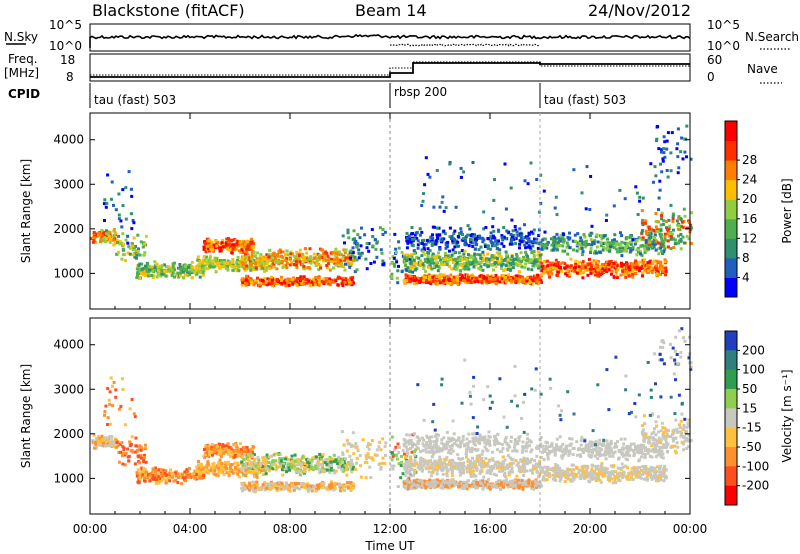 This screenshot has width=800, height=554. Describe the element at coordinates (391, 10) in the screenshot. I see `beam-title: Beam 14` at that location.